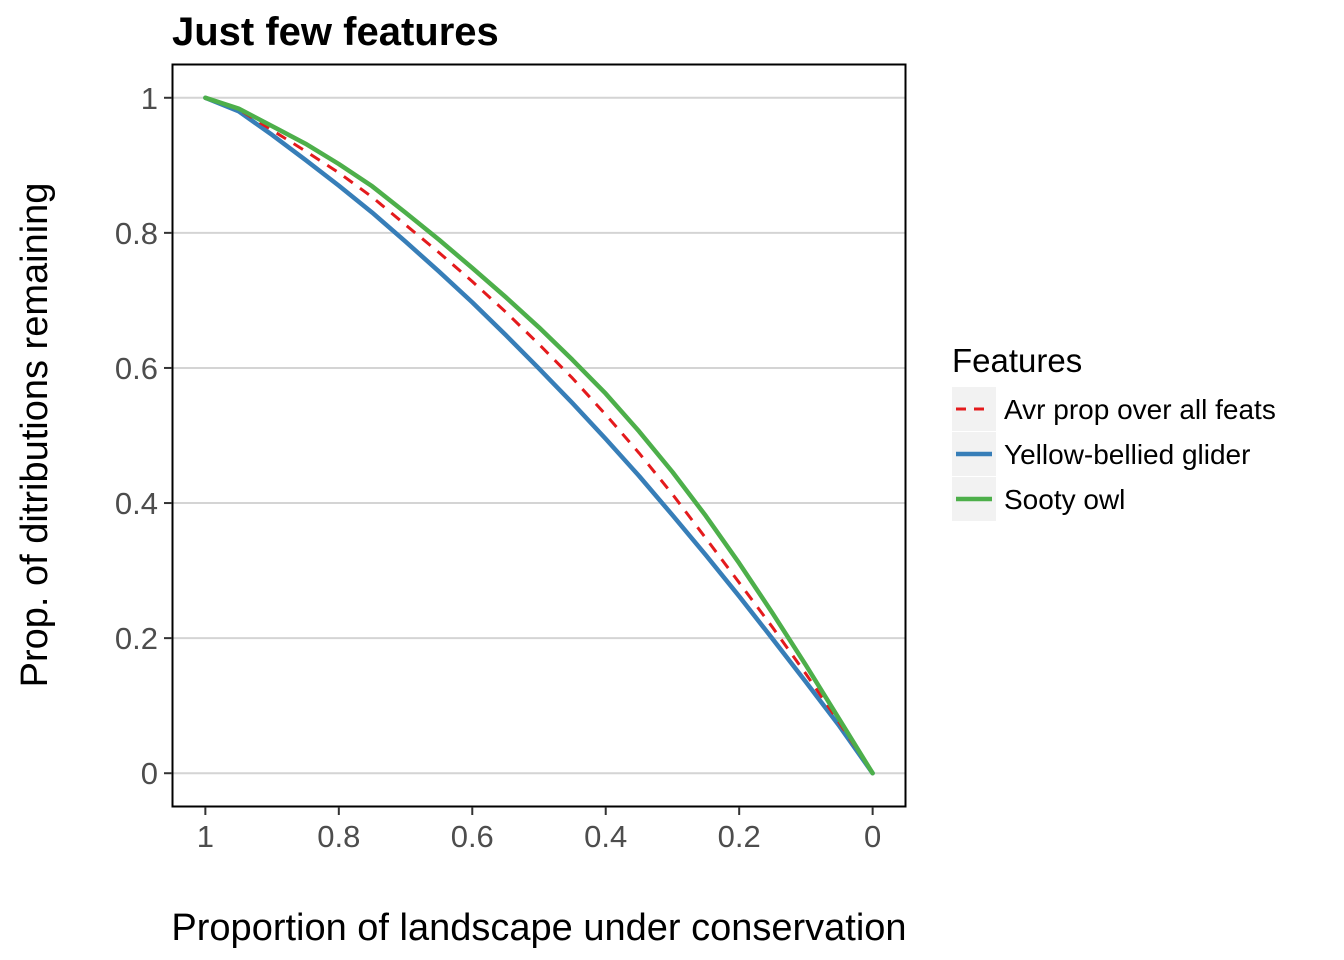 The width and height of the screenshot is (1344, 960). What do you see at coordinates (35, 435) in the screenshot?
I see `y-axis-title: Prop. of ditributions remaining` at bounding box center [35, 435].